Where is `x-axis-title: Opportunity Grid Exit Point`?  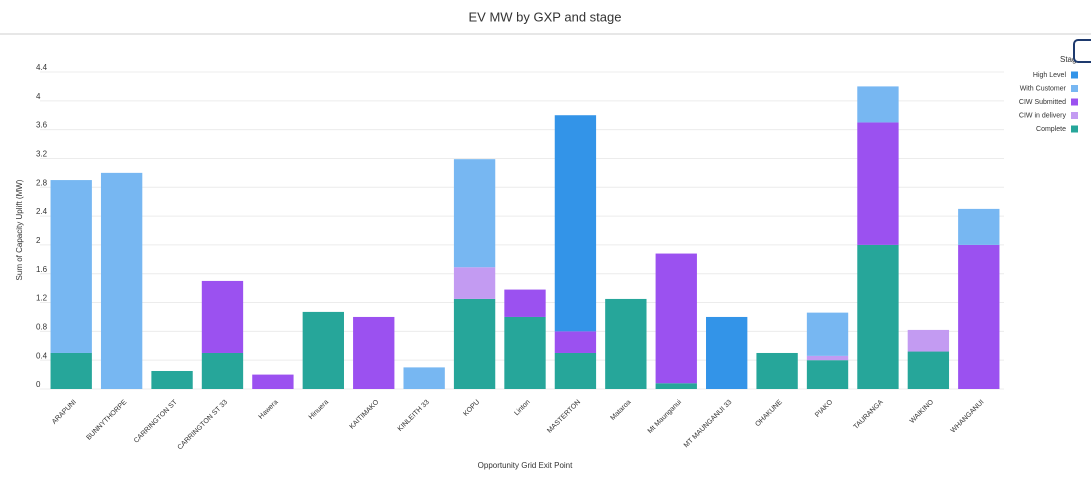 x-axis-title: Opportunity Grid Exit Point is located at coordinates (525, 465).